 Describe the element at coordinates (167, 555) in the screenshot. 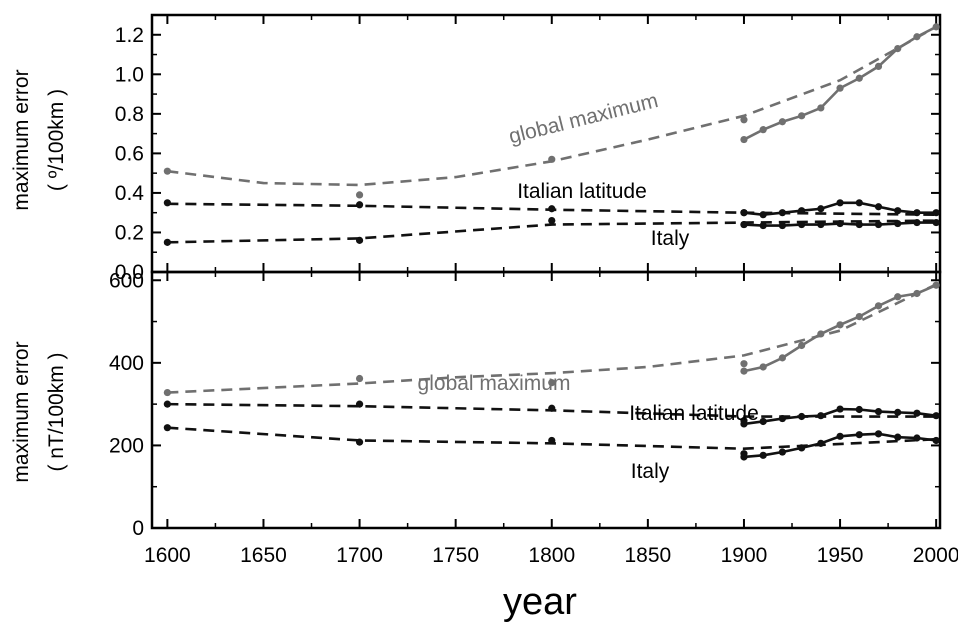

I see `x-tick-label: 1600` at that location.